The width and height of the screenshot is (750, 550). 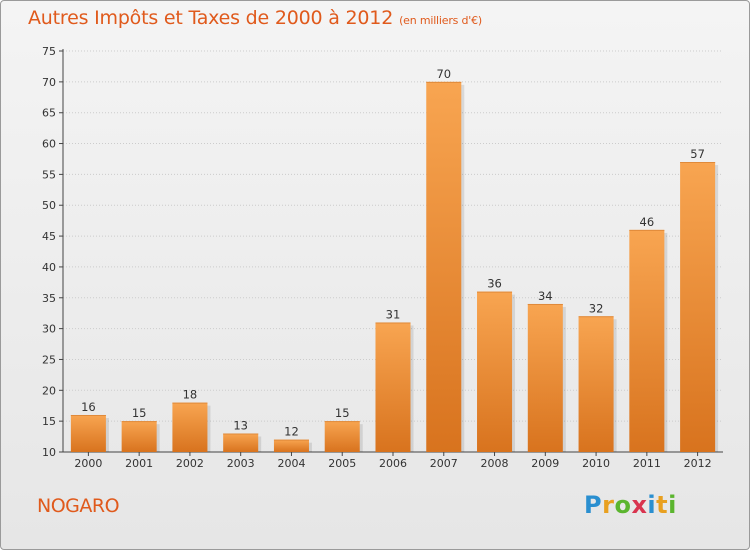 I want to click on y-tick-label: 70, so click(x=49, y=82).